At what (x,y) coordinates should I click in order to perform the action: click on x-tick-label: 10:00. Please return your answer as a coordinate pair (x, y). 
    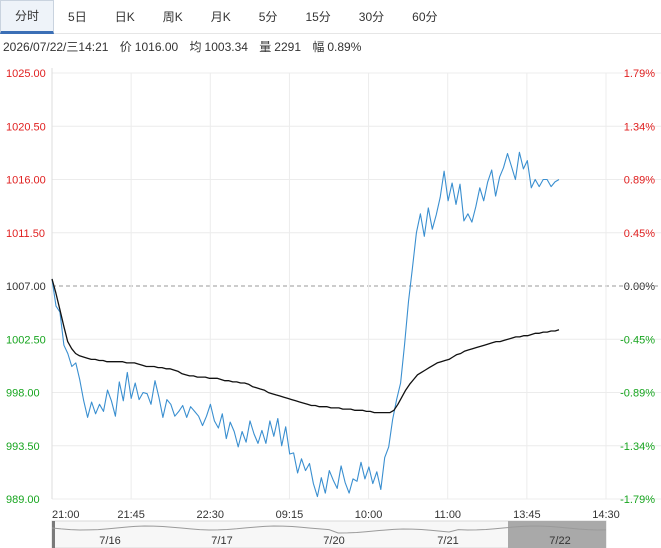
    Looking at the image, I should click on (369, 515).